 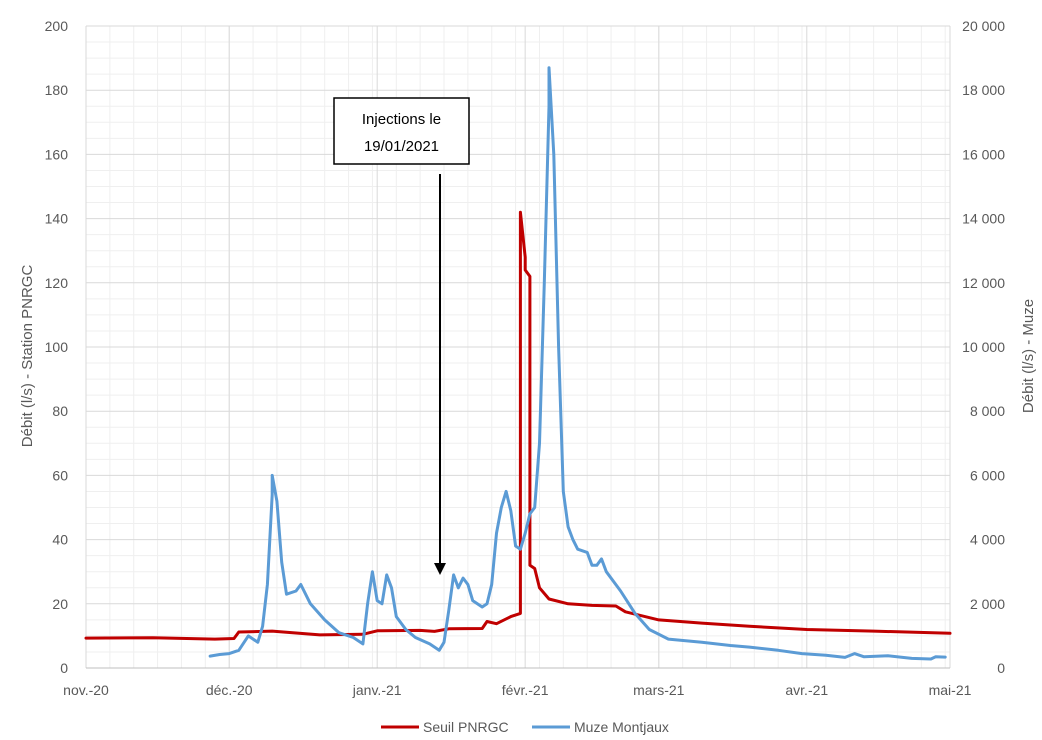 I want to click on y-right-tick-label: 8 000, so click(x=987, y=411).